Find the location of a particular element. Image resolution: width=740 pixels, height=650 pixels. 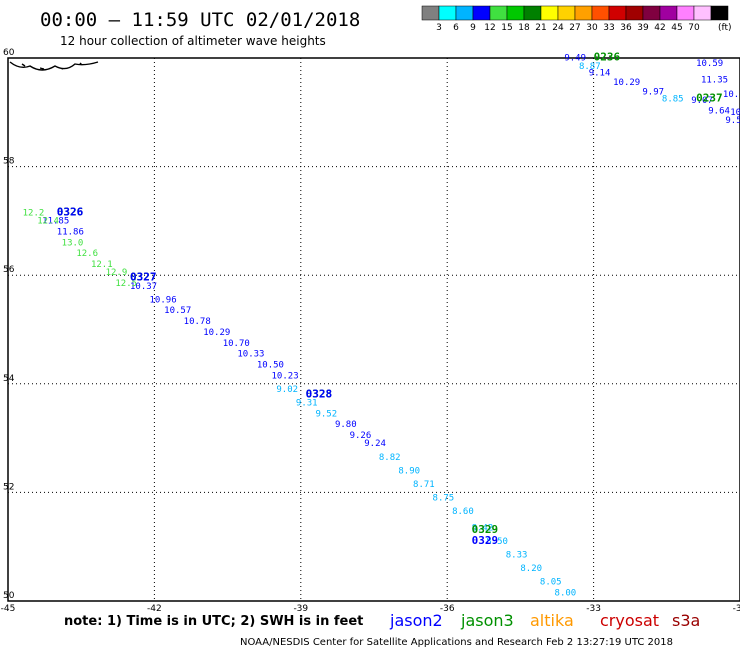

chart-title: 00:00 – 11:59 UTC 02/01/2018 is located at coordinates (200, 20).